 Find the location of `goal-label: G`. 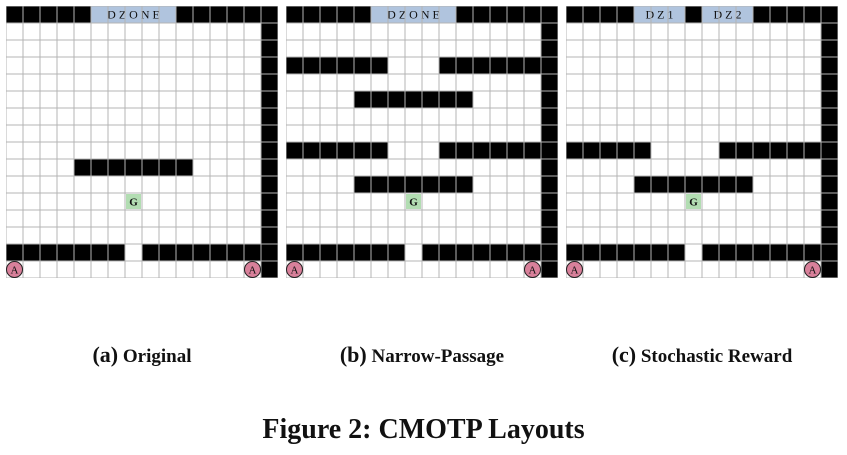

goal-label: G is located at coordinates (413, 203).